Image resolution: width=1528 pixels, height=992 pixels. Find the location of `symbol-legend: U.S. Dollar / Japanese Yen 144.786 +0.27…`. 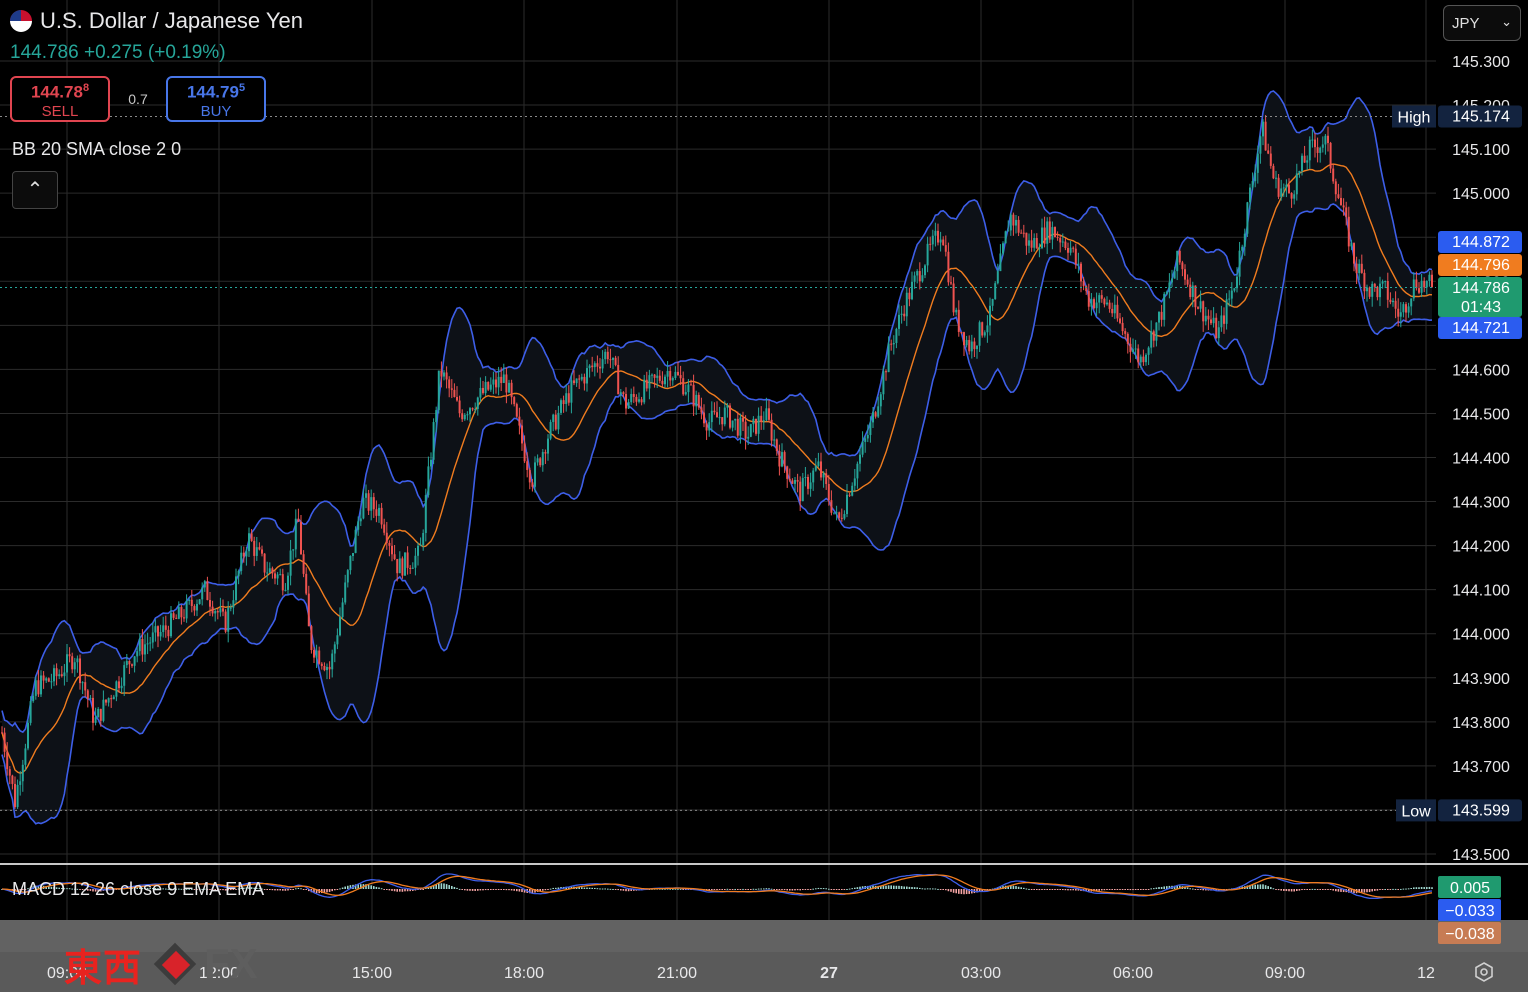

symbol-legend: U.S. Dollar / Japanese Yen 144.786 +0.27… is located at coordinates (156, 36).